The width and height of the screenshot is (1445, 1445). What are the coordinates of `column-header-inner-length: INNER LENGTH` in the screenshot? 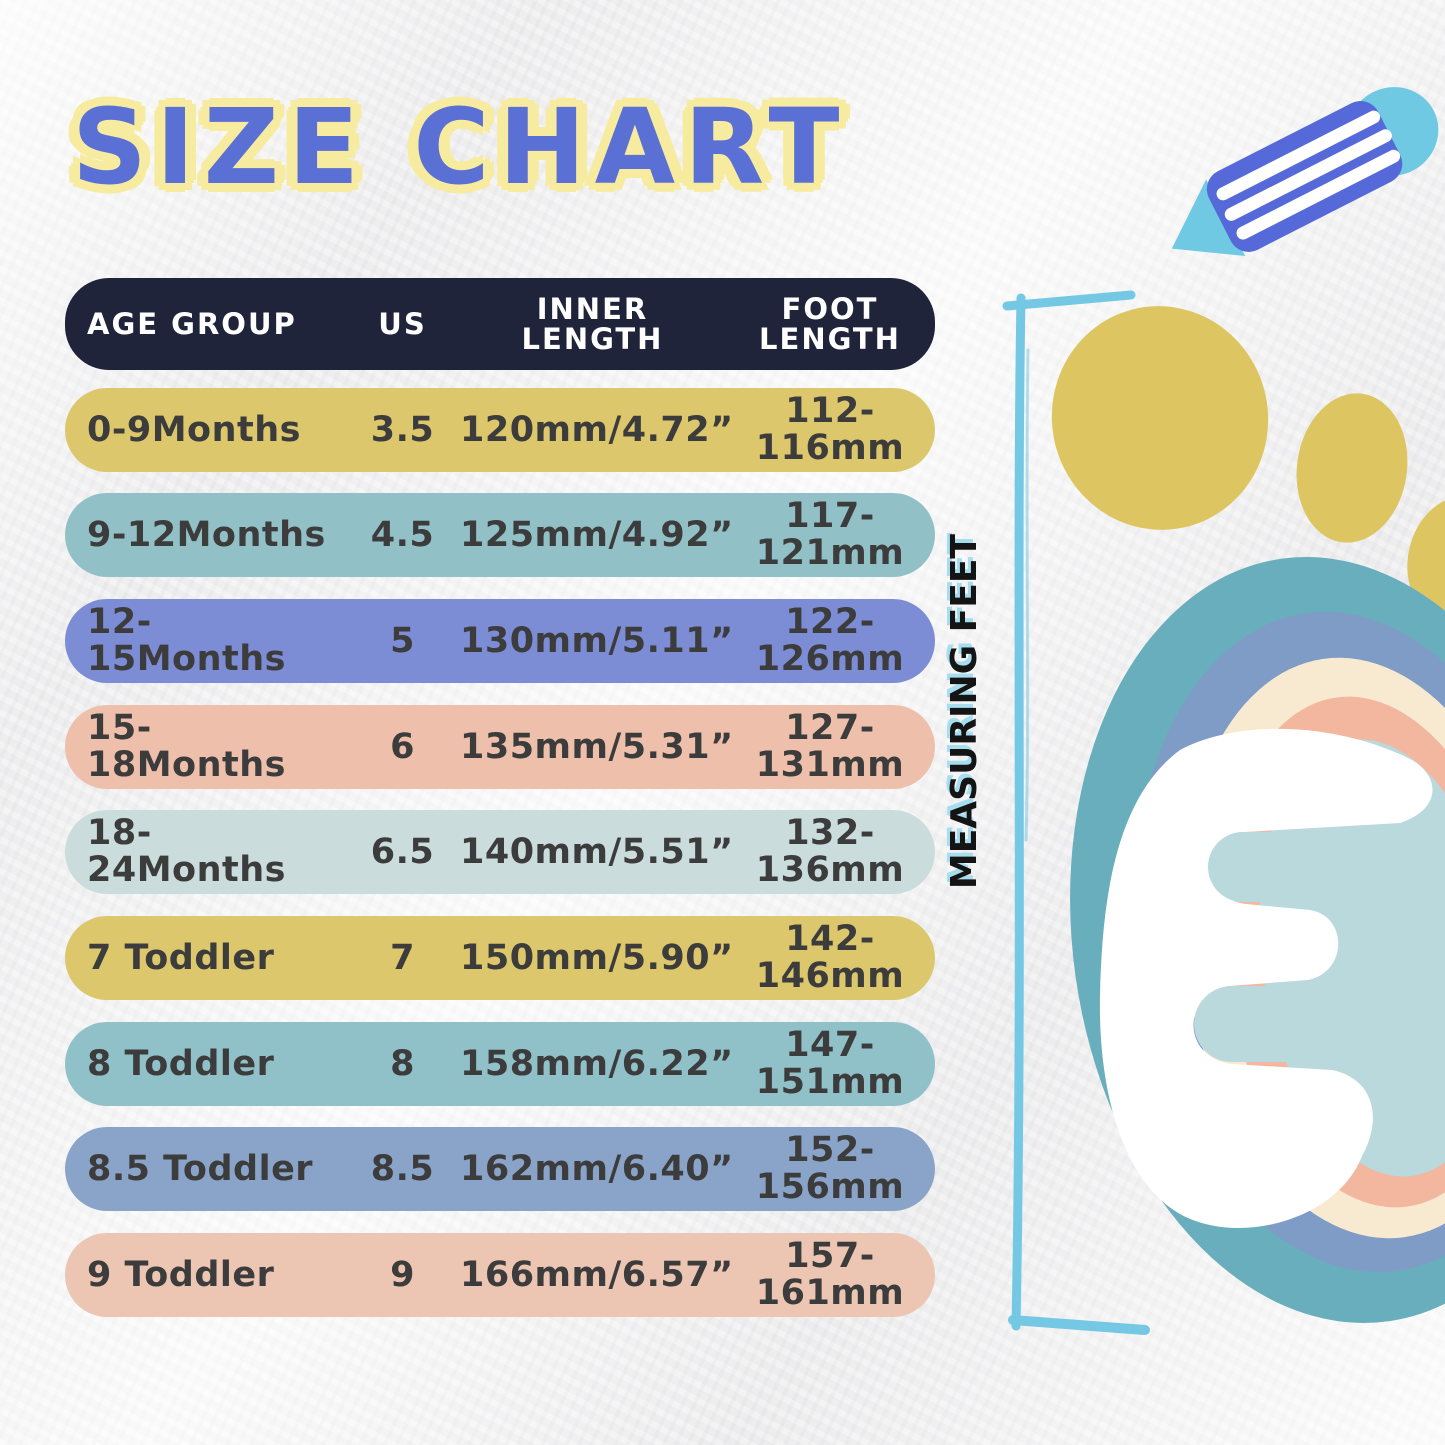 It's located at (592, 323).